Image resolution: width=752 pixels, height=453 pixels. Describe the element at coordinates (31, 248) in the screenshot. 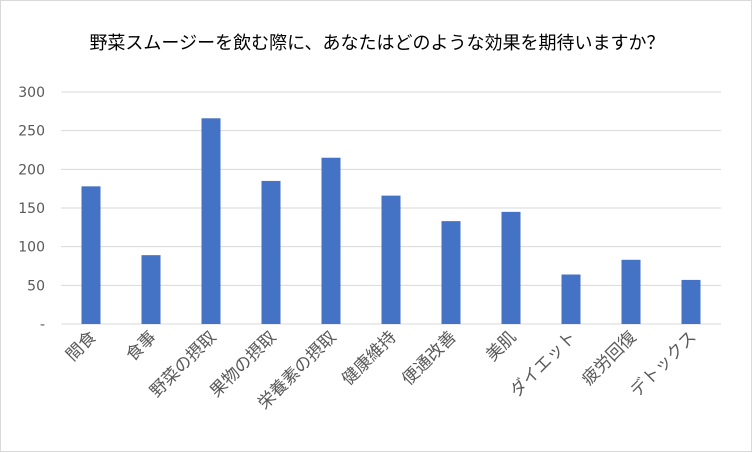

I see `y-tick-label: 100` at that location.